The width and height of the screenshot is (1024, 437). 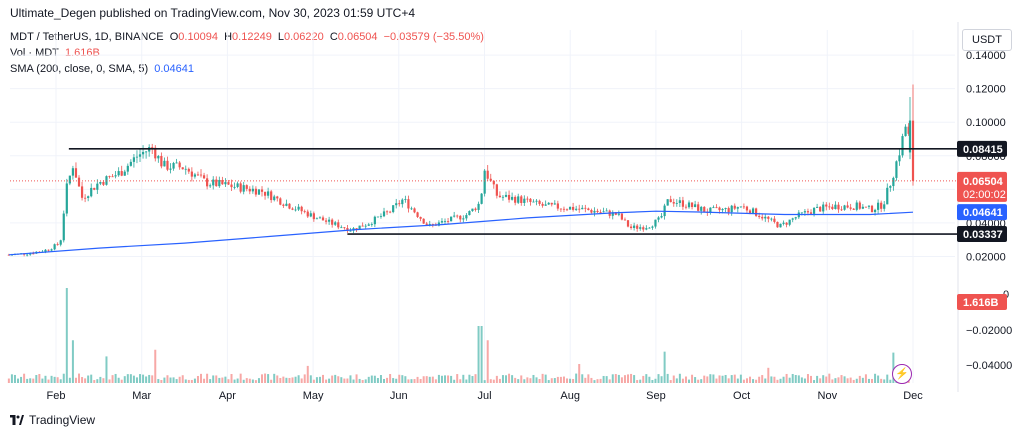 I want to click on symbol-label: MDT / TetherUS, 1D, BINANCE, so click(x=87, y=37).